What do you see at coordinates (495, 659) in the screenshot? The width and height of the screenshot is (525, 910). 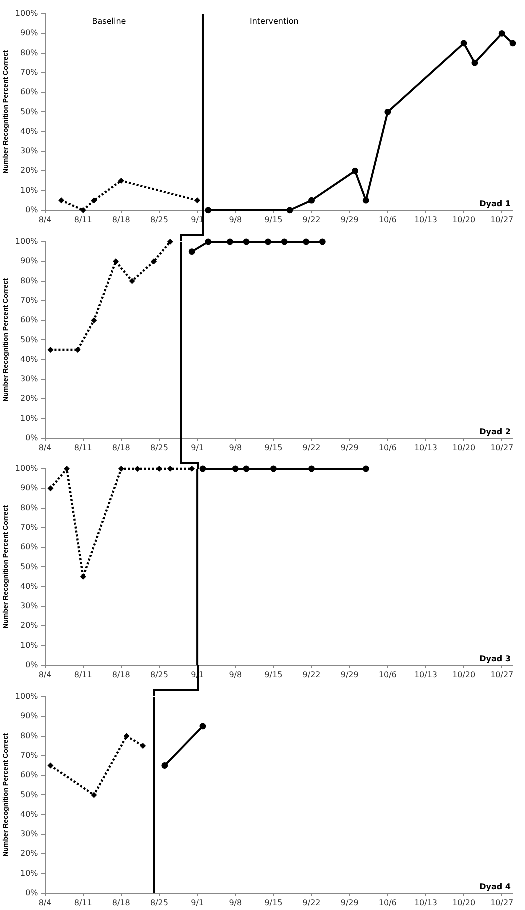 I see `annotation: Dyad 3` at bounding box center [495, 659].